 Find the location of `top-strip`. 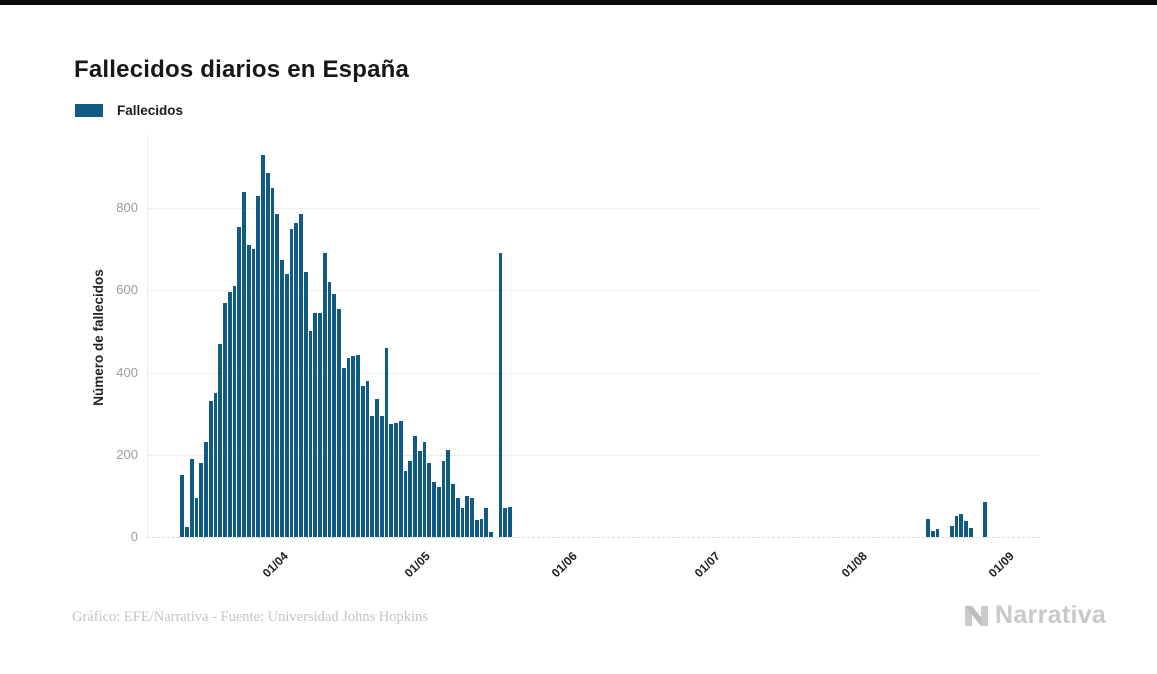

top-strip is located at coordinates (578, 2).